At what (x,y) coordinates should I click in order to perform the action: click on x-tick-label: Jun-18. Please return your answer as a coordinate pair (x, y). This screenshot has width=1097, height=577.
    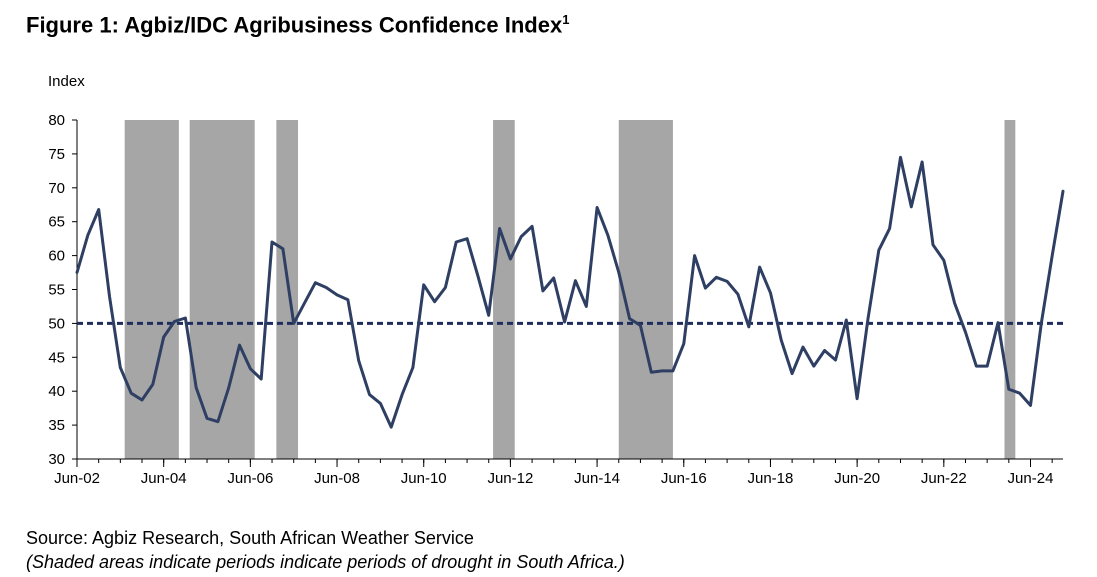
    Looking at the image, I should click on (771, 478).